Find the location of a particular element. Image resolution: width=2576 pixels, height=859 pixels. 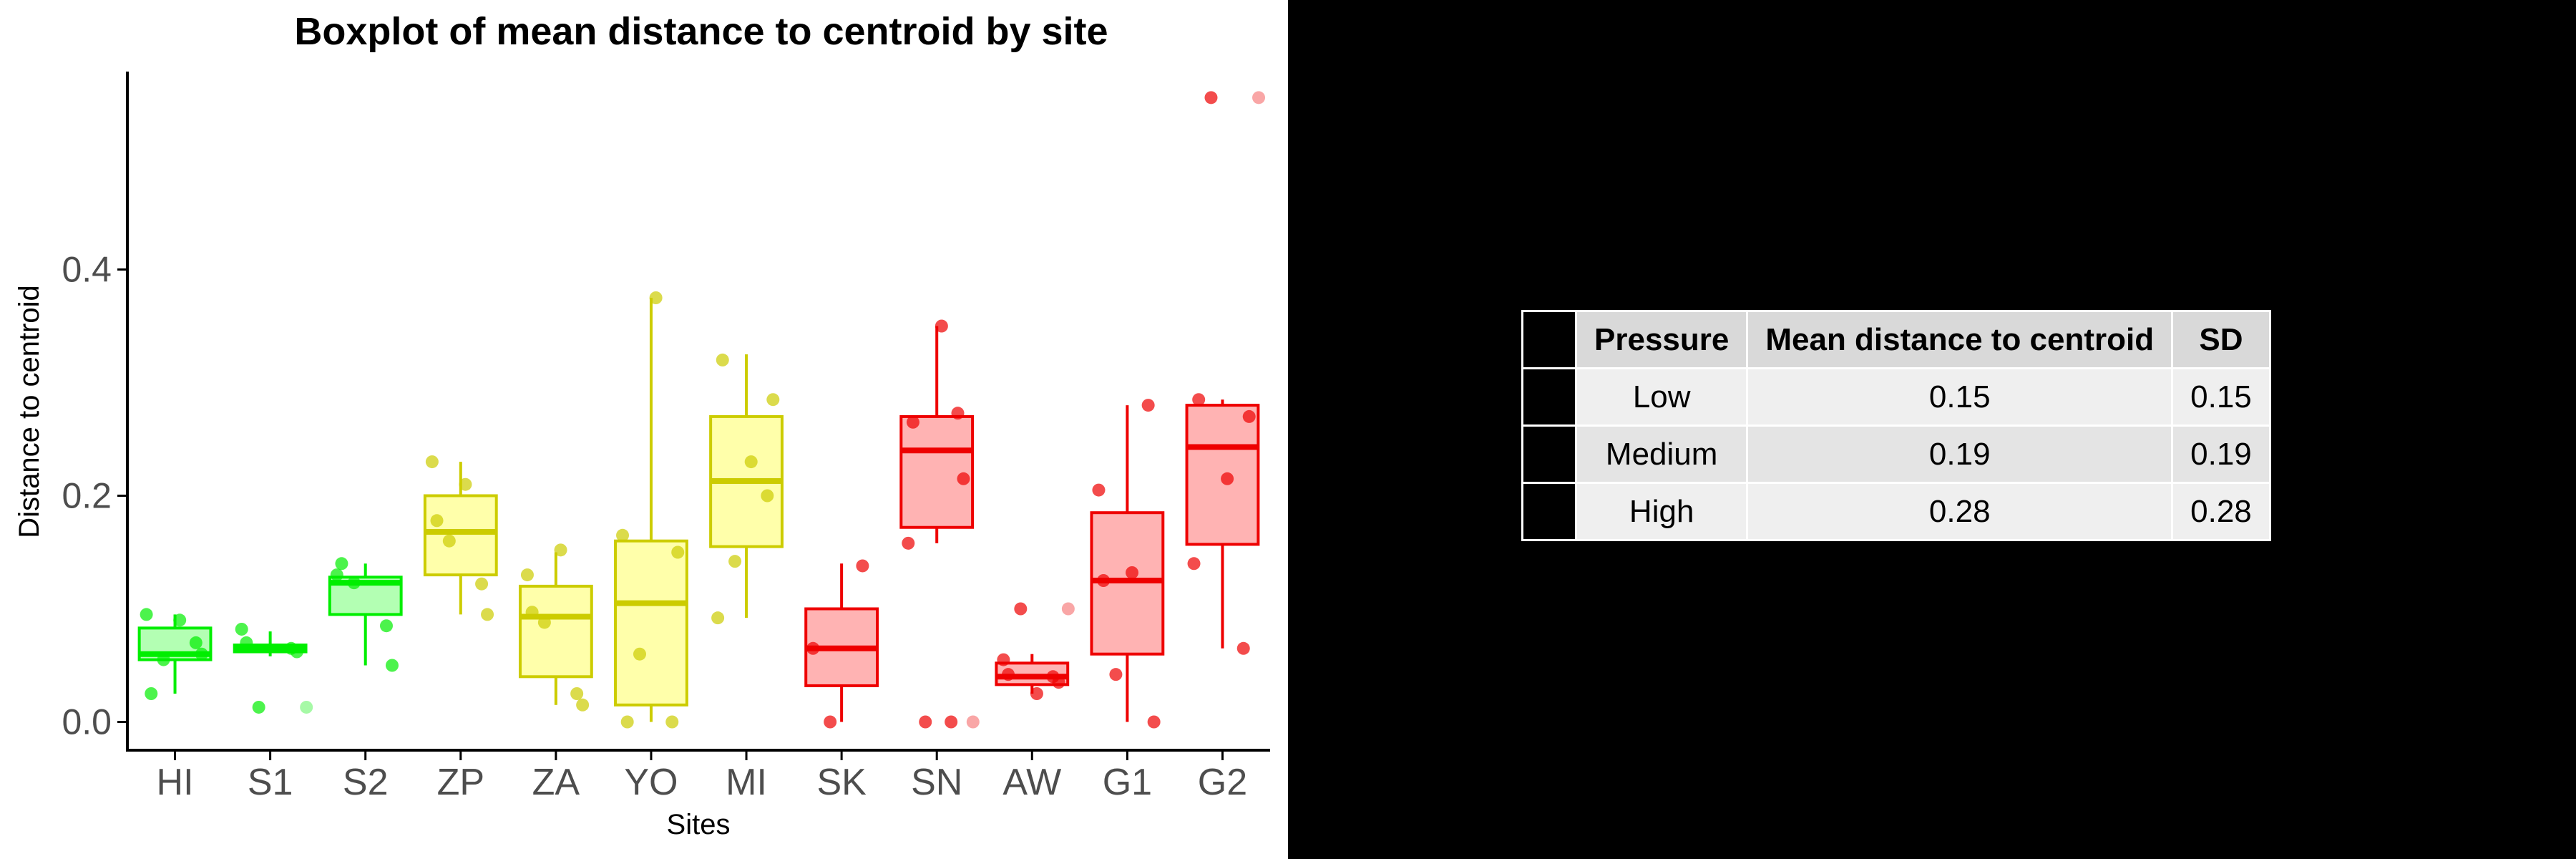

cell-mean-distance: 0.28 is located at coordinates (1960, 511).